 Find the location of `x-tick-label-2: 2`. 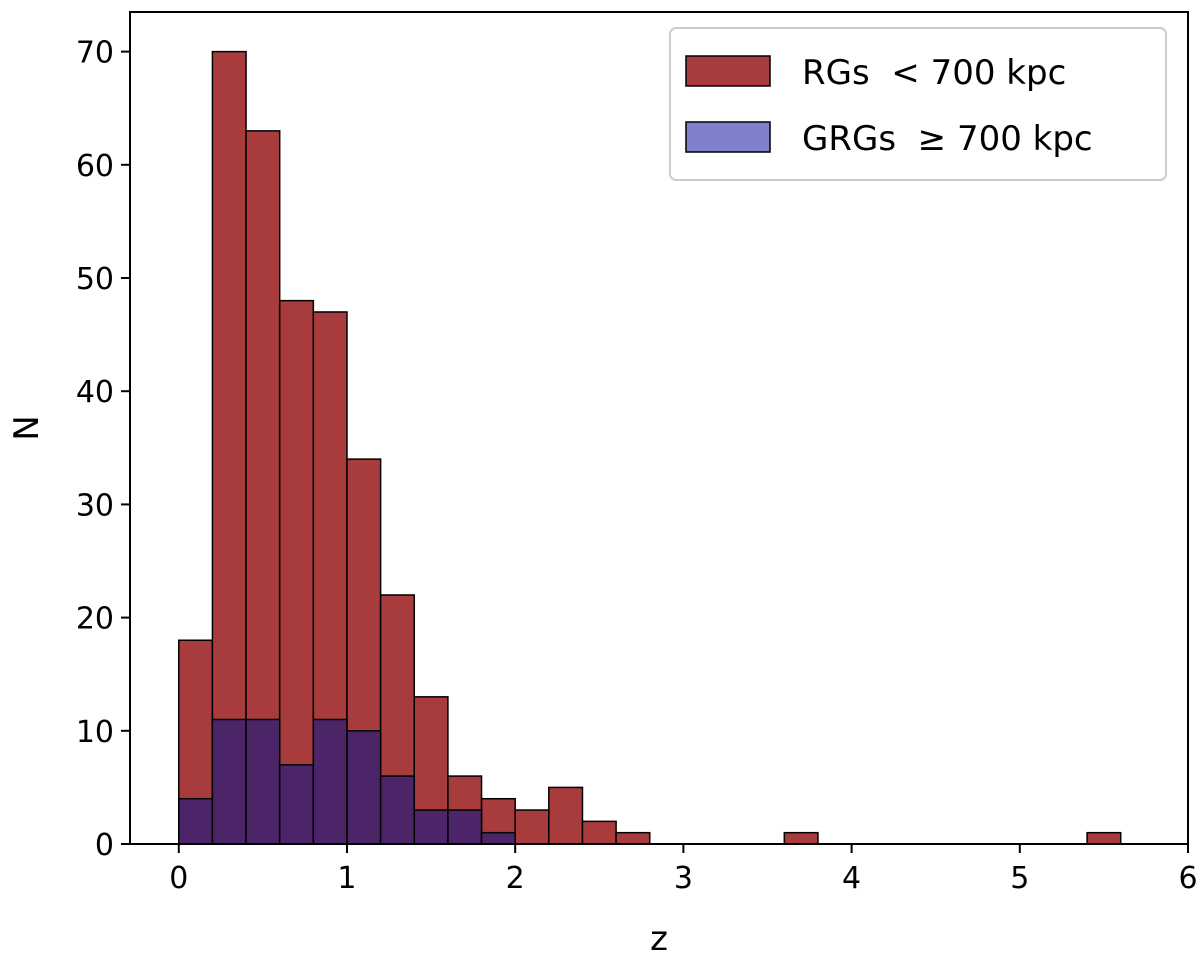

x-tick-label-2: 2 is located at coordinates (515, 878).